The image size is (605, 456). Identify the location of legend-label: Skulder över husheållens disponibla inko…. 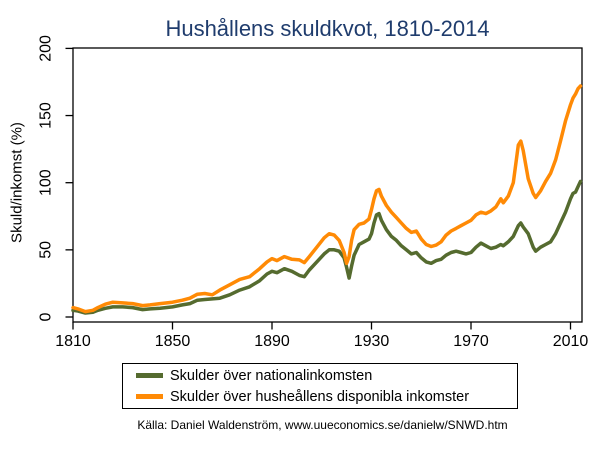
(320, 396).